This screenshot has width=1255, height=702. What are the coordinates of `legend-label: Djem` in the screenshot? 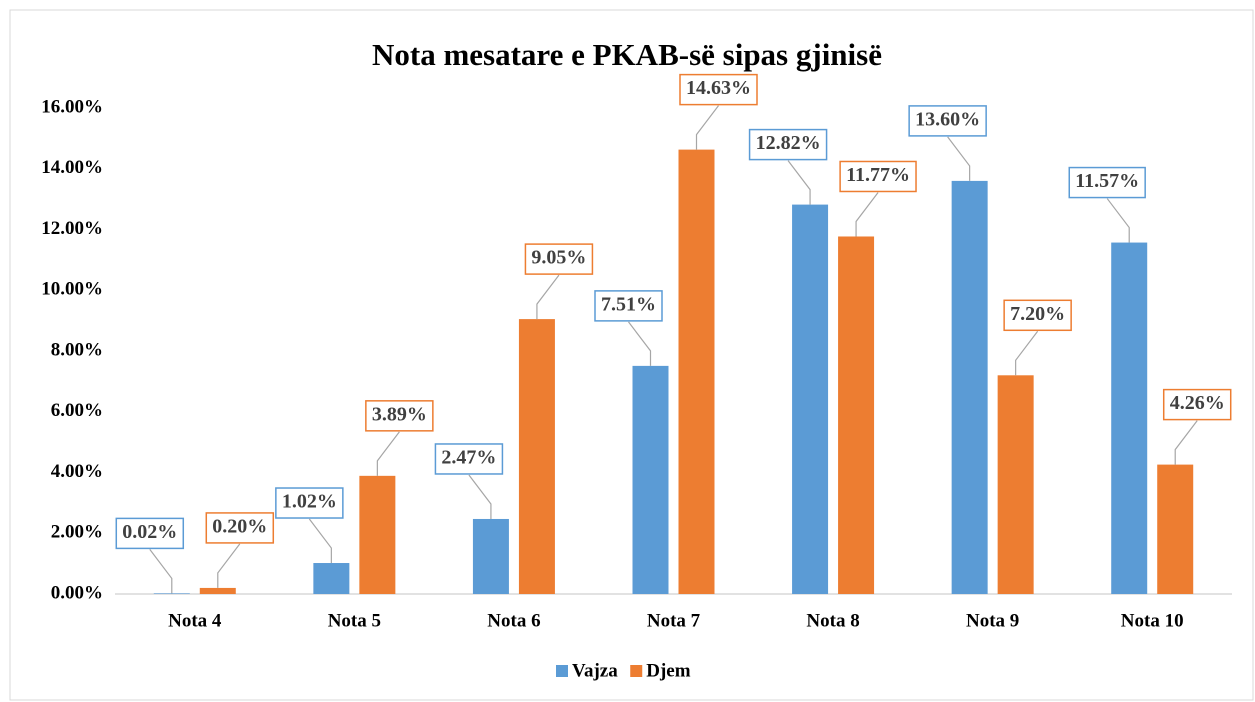 It's located at (668, 670).